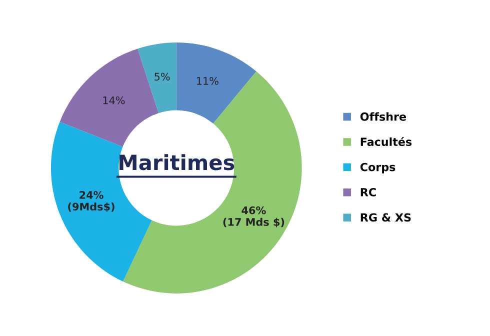 This screenshot has width=490, height=336. What do you see at coordinates (383, 116) in the screenshot?
I see `legend-label: Offshre` at bounding box center [383, 116].